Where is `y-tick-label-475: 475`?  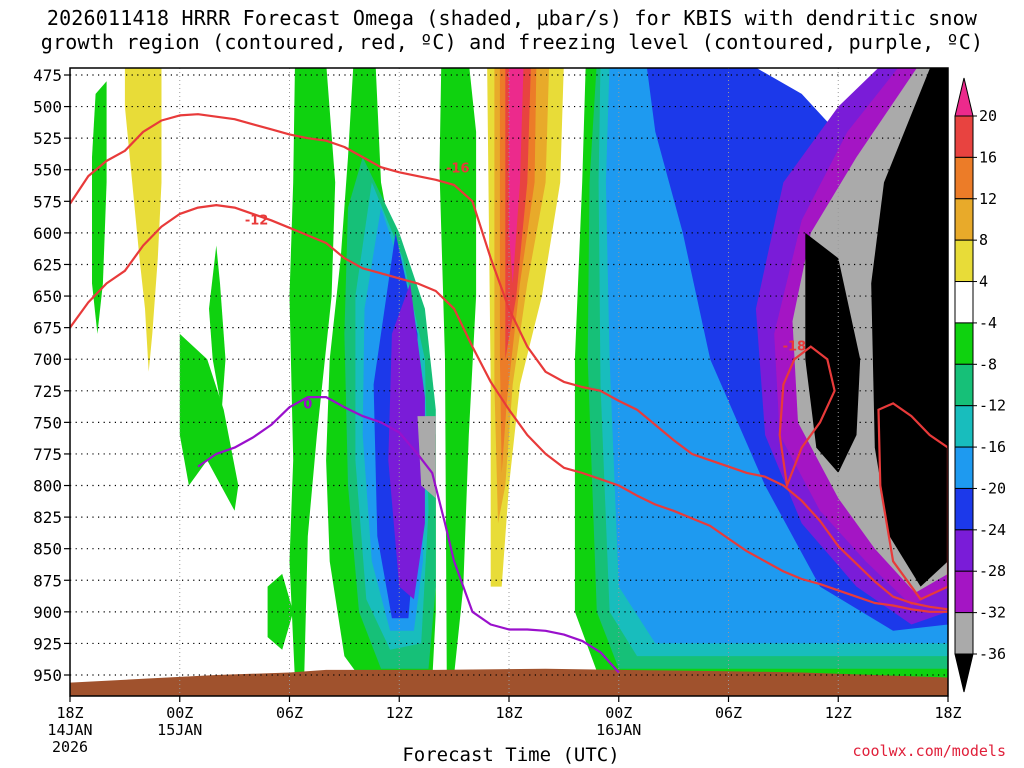
y-tick-label-475: 475 is located at coordinates (47, 75).